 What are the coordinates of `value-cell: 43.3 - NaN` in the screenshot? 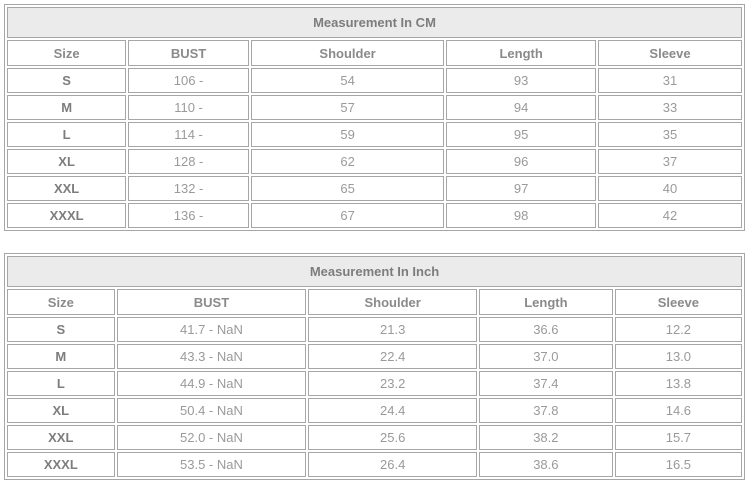 It's located at (211, 356).